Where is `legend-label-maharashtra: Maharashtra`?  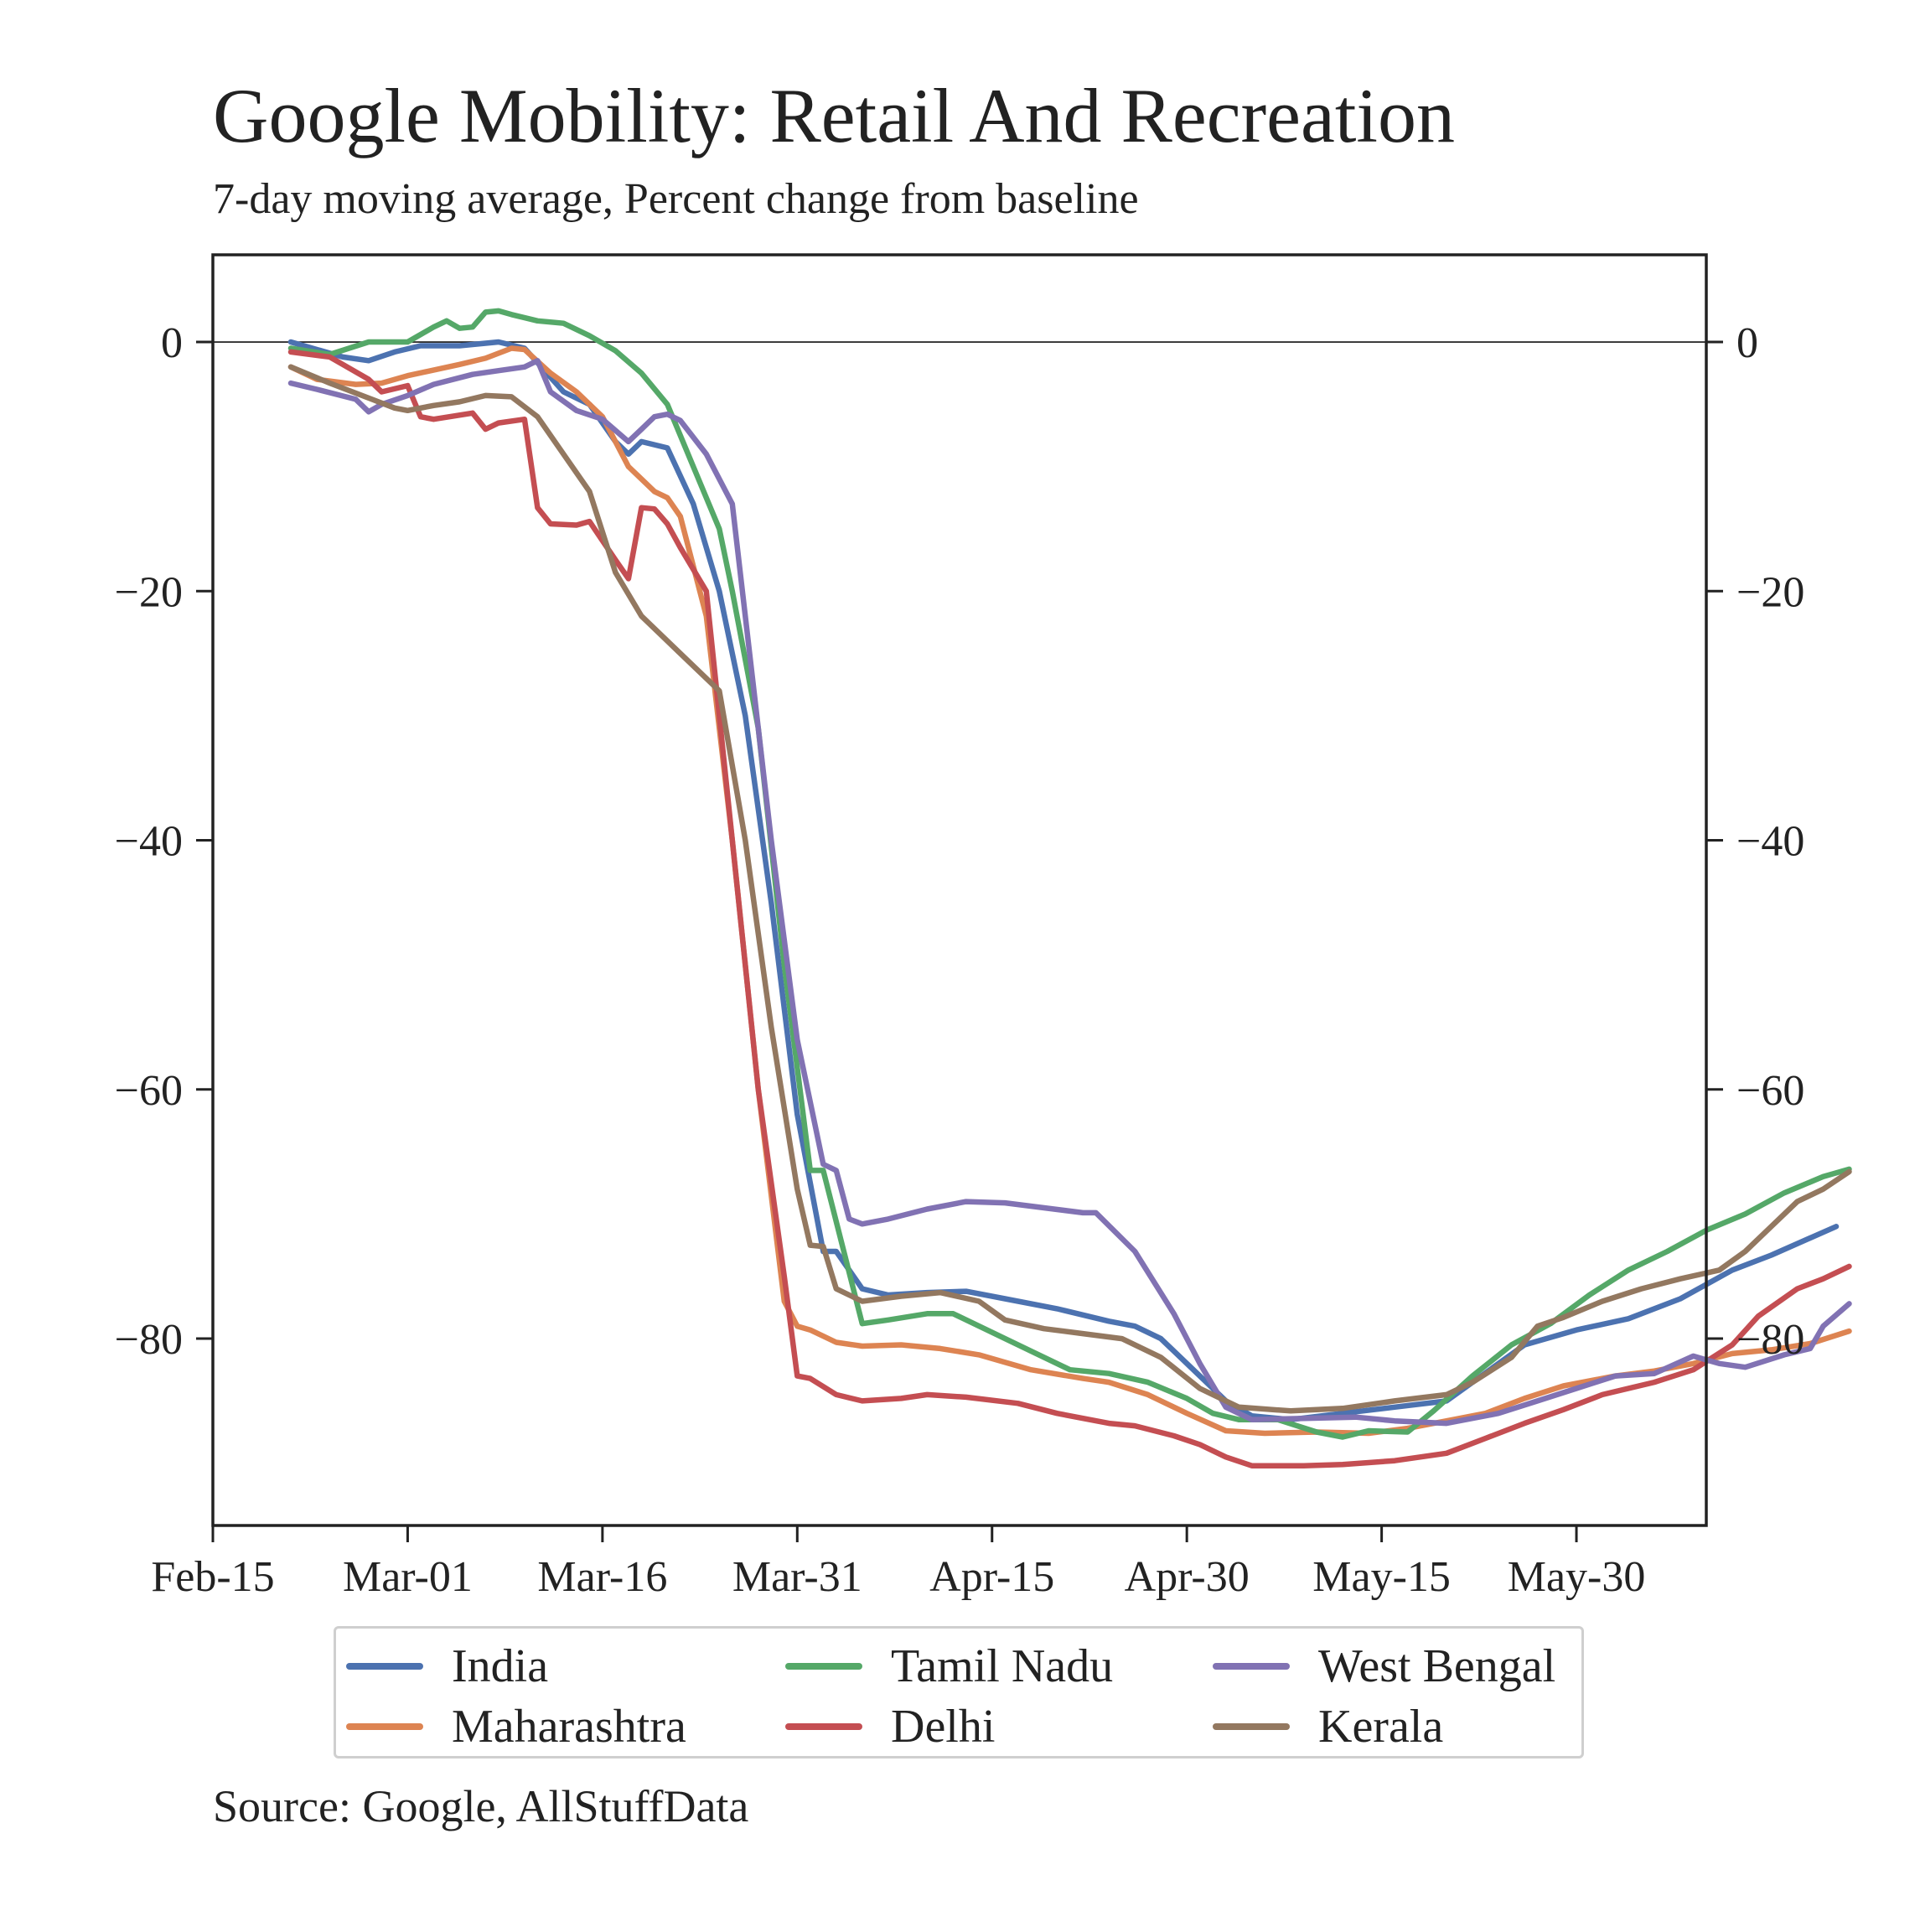
legend-label-maharashtra: Maharashtra is located at coordinates (569, 1727).